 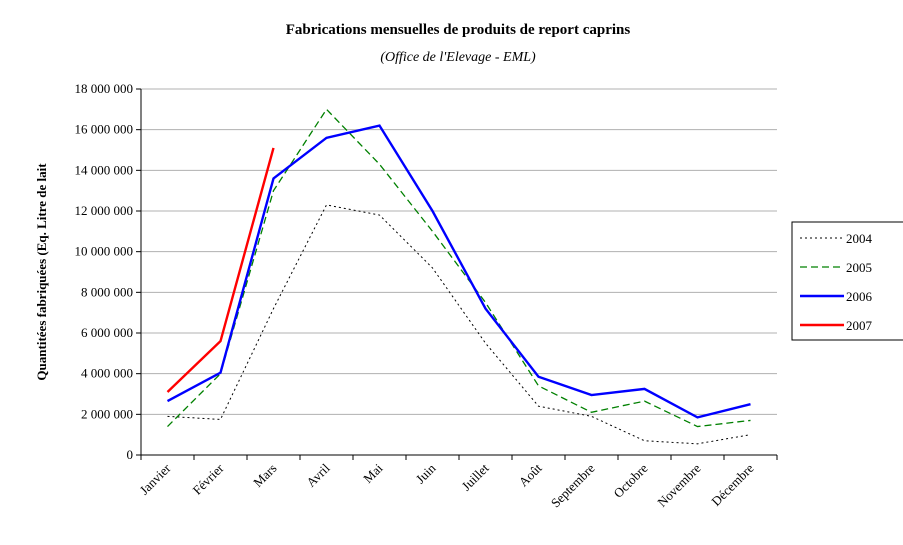 I want to click on y-tick-label: 6 000 000, so click(x=107, y=332).